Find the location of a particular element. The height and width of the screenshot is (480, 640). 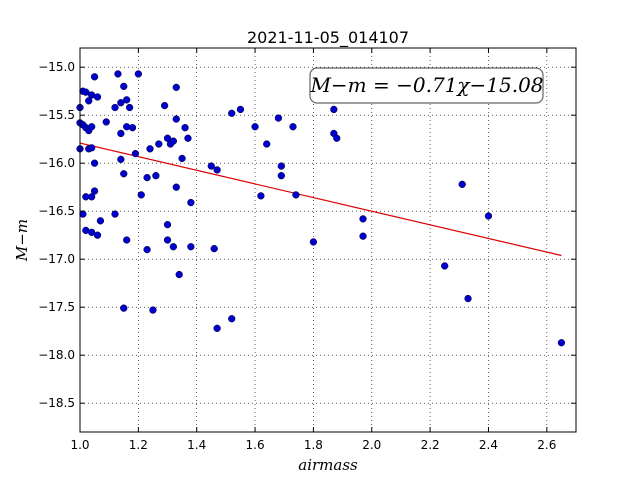

fit-equation: M−m = −0.71χ−15.08 is located at coordinates (426, 85).